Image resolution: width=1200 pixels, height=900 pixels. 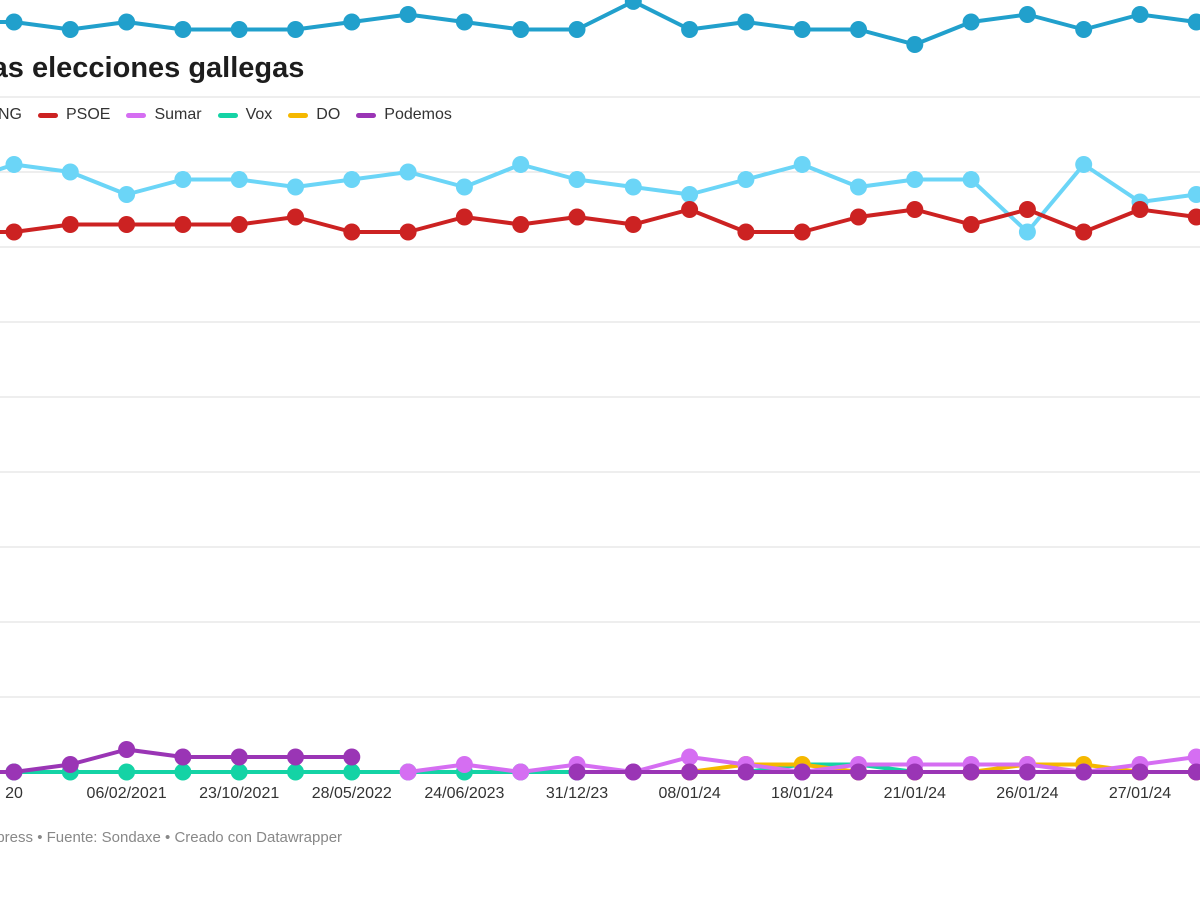 What do you see at coordinates (178, 114) in the screenshot?
I see `legend-label-sumar: Sumar` at bounding box center [178, 114].